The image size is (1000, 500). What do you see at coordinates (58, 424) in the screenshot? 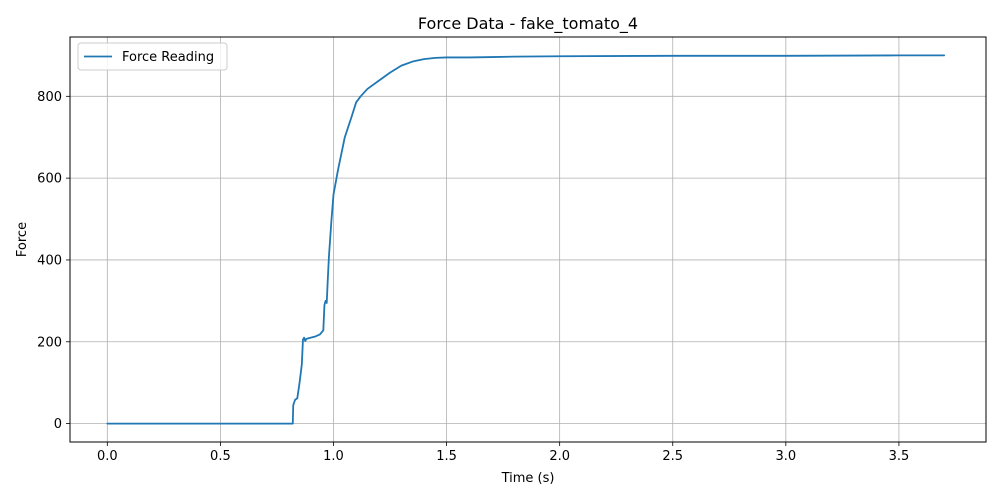
I see `y-tick-label: 0` at bounding box center [58, 424].